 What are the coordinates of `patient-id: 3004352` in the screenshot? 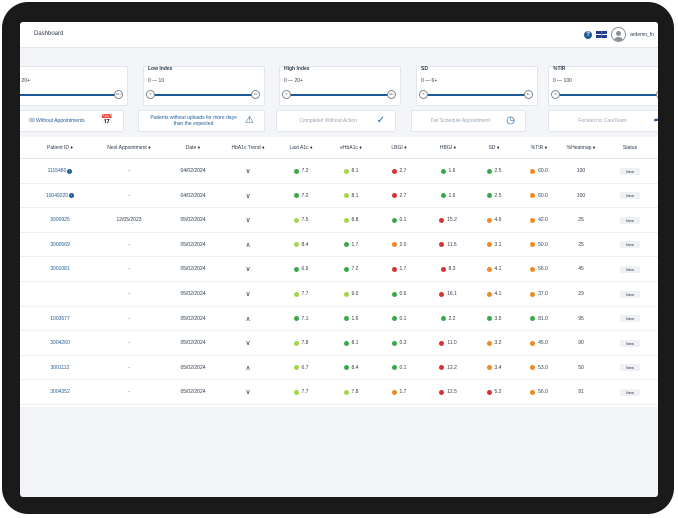 It's located at (60, 392).